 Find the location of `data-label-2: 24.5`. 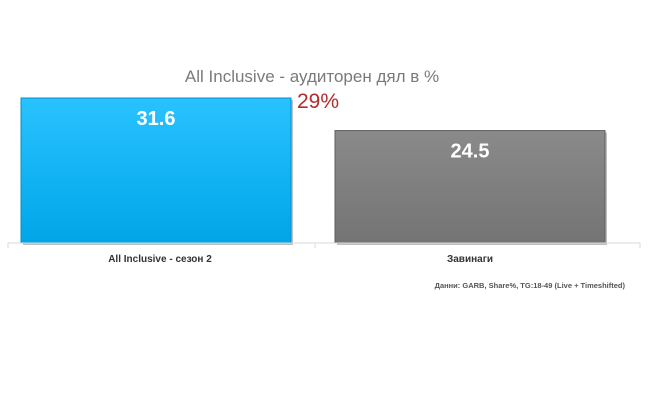

data-label-2: 24.5 is located at coordinates (470, 152).